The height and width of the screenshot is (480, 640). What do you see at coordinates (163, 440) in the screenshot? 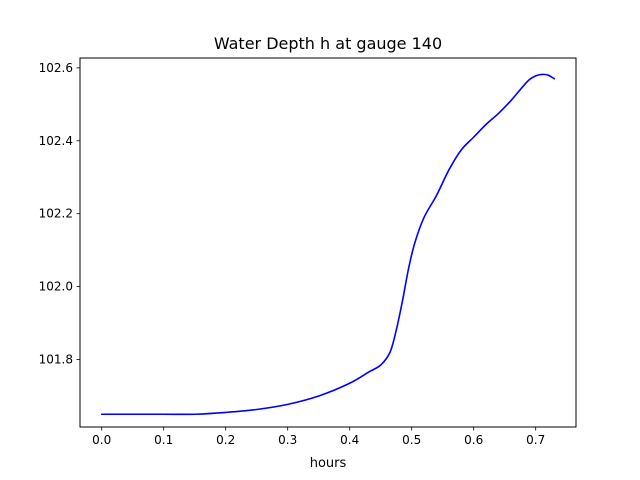
I see `x-tick-label: 0.1` at bounding box center [163, 440].